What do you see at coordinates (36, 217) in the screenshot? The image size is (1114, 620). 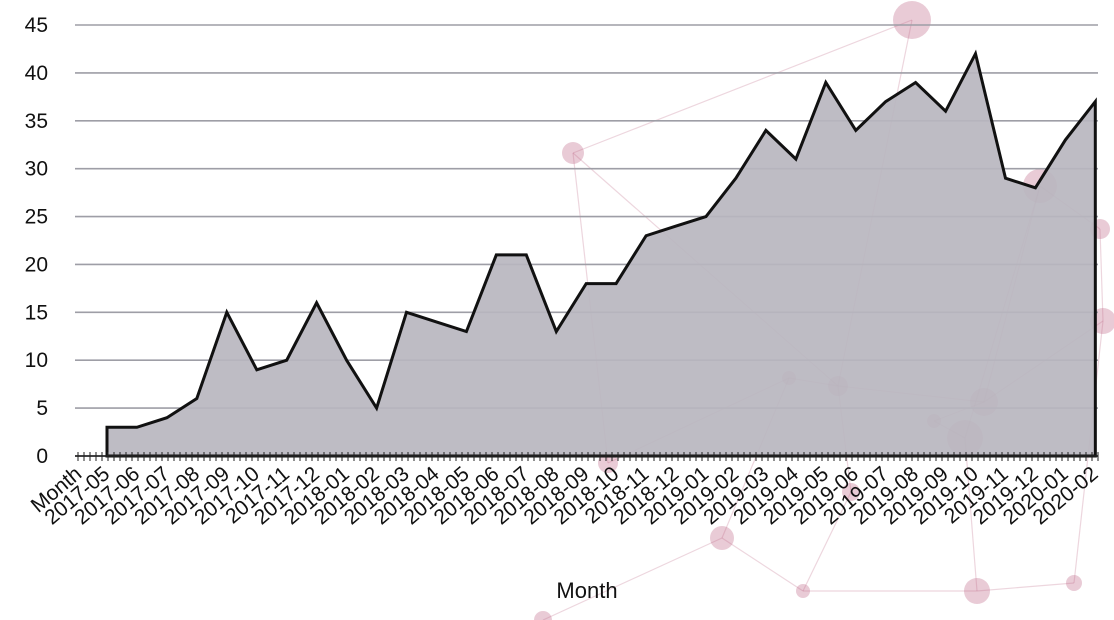 I see `y-tick-label: 25` at bounding box center [36, 217].